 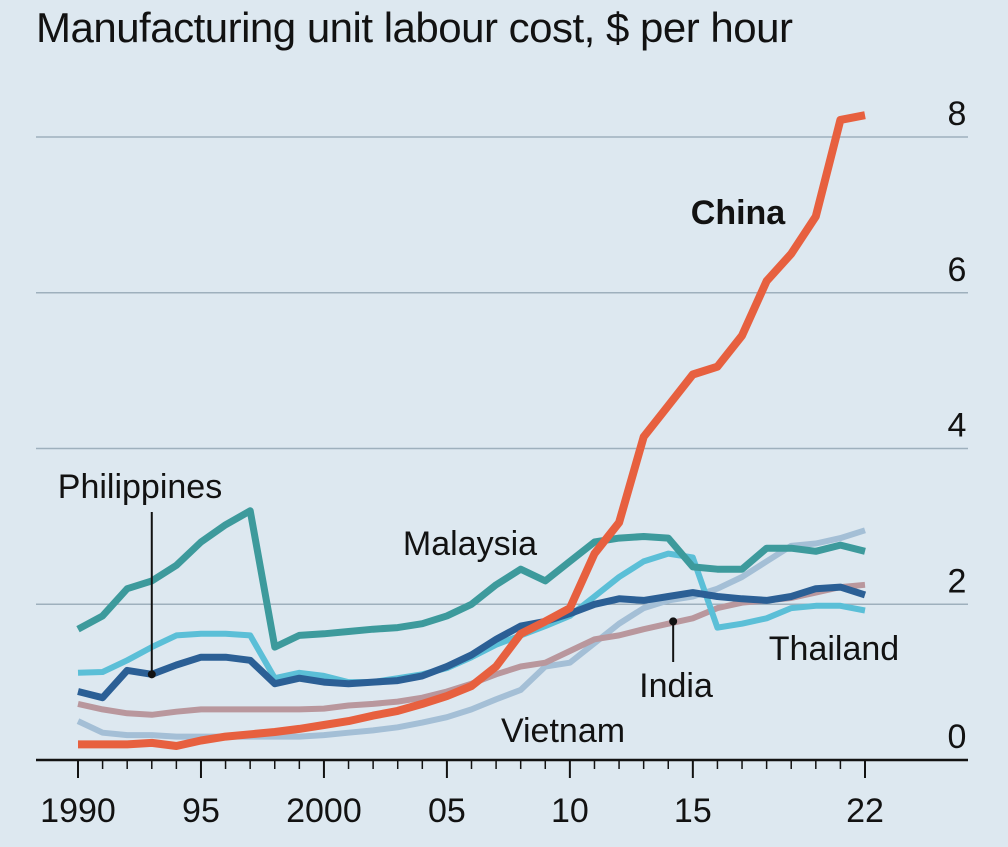 What do you see at coordinates (324, 811) in the screenshot?
I see `x-tick-label-2000: 2000` at bounding box center [324, 811].